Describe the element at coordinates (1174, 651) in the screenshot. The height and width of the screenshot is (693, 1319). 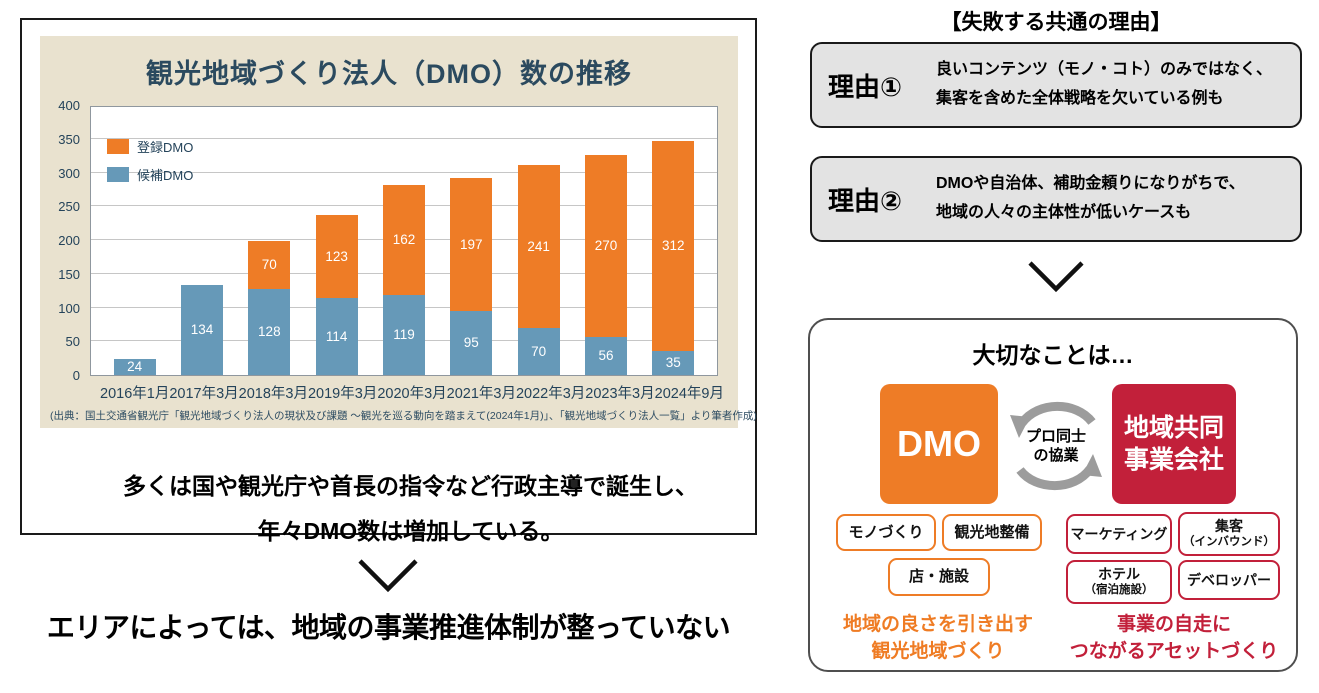
I see `company-caption-line2: つながるアセットづくり` at that location.